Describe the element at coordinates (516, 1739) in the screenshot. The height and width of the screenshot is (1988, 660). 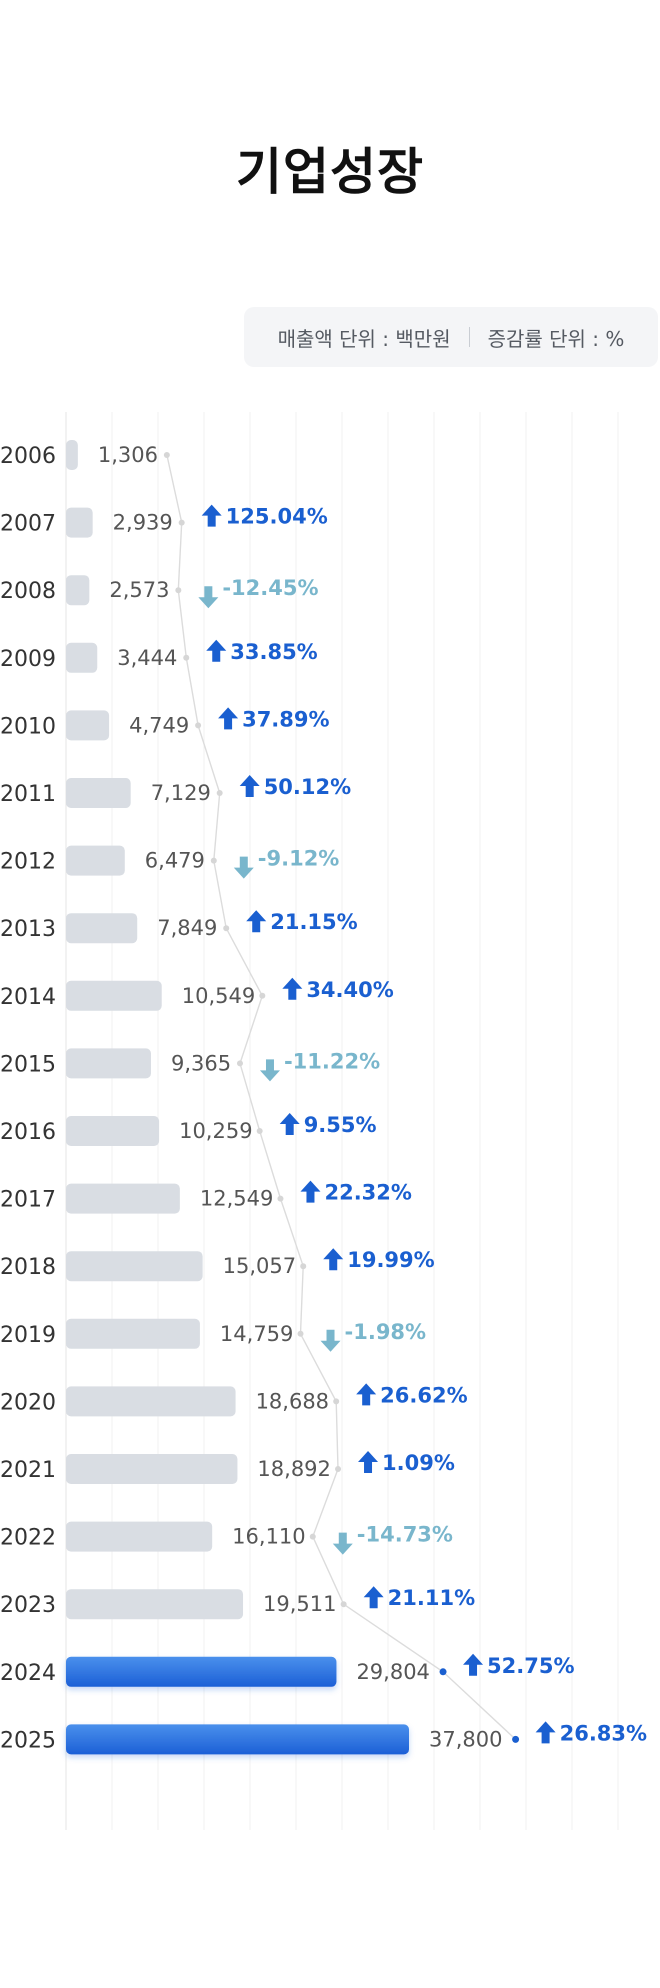
I see `trend-dot-2025` at that location.